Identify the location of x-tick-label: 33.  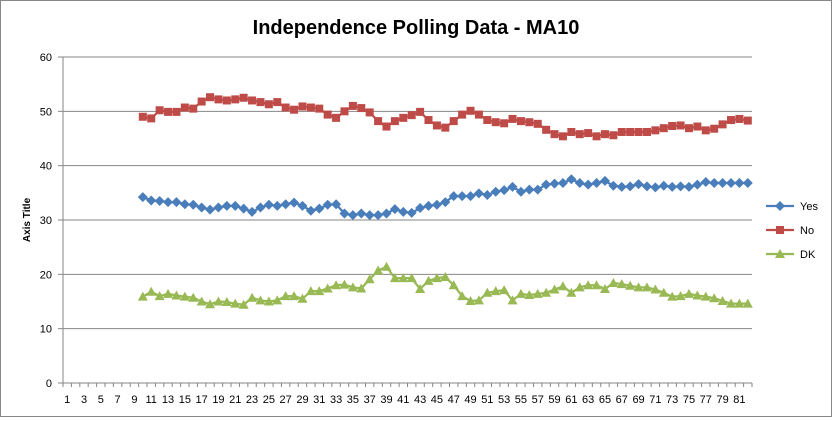
(336, 400).